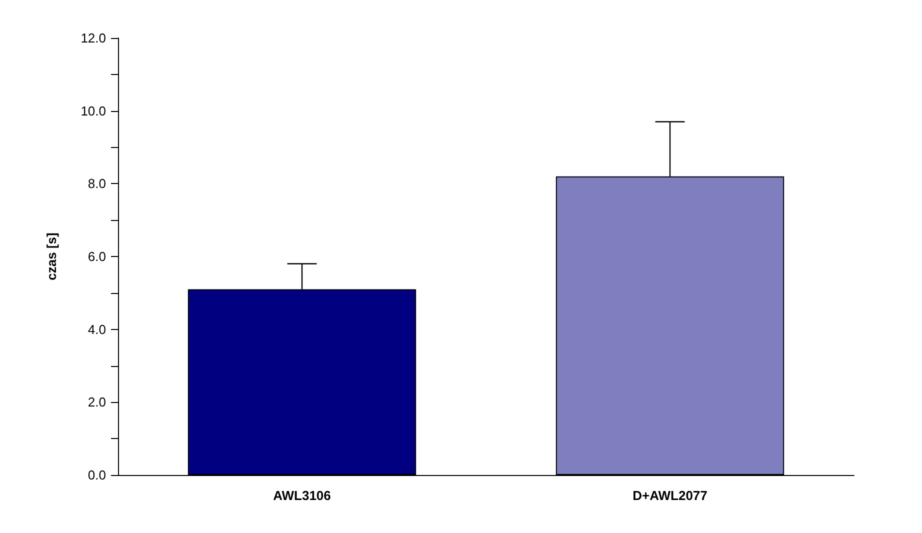 The height and width of the screenshot is (533, 922). I want to click on x-tick-label: AWL3106, so click(302, 495).